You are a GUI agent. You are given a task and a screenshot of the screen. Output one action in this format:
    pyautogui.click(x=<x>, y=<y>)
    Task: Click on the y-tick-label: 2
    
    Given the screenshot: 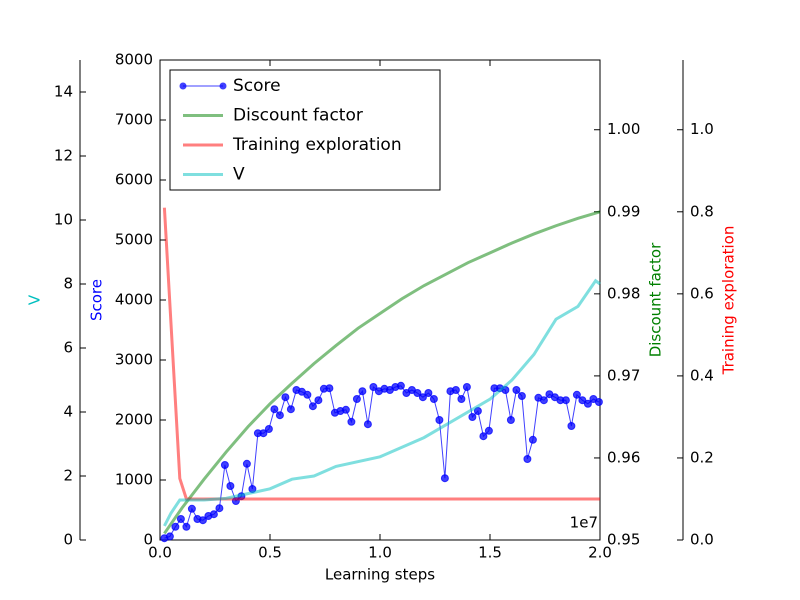 What is the action you would take?
    pyautogui.click(x=68, y=476)
    